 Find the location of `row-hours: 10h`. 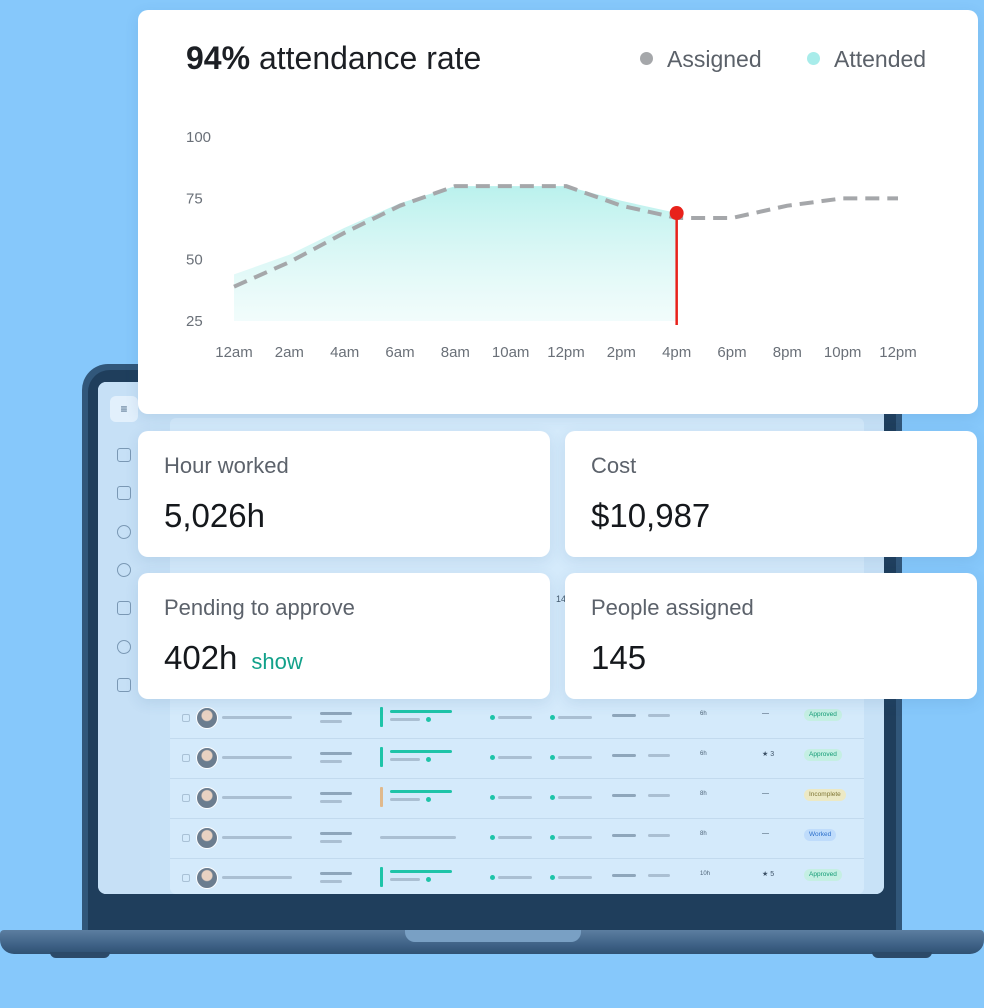

row-hours: 10h is located at coordinates (705, 874).